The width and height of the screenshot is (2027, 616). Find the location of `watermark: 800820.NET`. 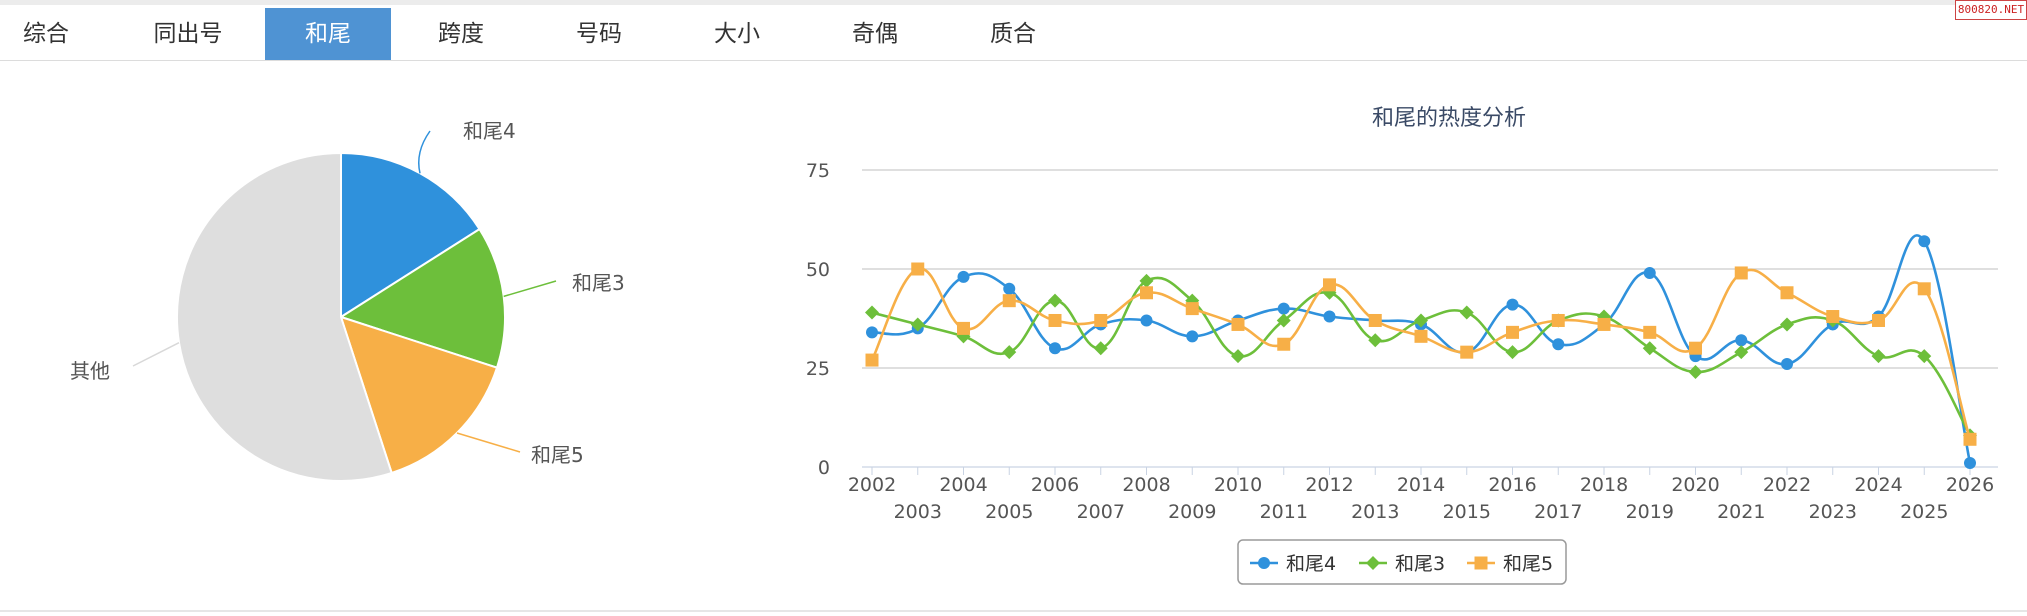

watermark: 800820.NET is located at coordinates (1991, 10).